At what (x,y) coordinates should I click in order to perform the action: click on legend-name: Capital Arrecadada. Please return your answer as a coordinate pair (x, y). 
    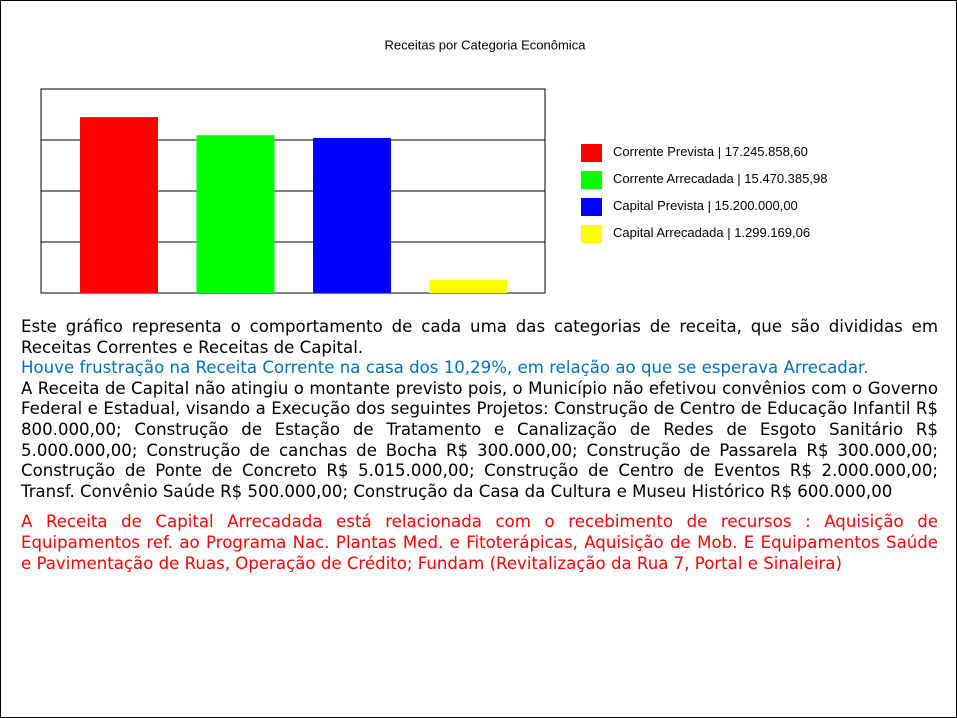
    Looking at the image, I should click on (668, 232).